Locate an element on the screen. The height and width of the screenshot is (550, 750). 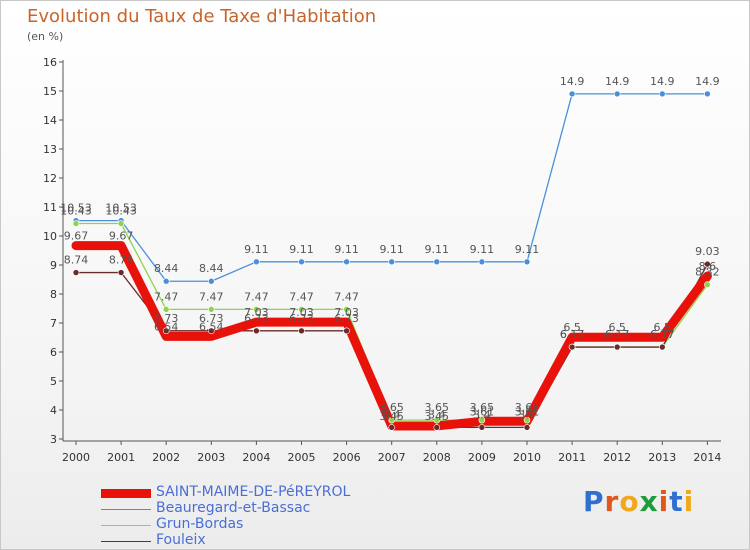
data-label: 7.03 is located at coordinates (301, 312).